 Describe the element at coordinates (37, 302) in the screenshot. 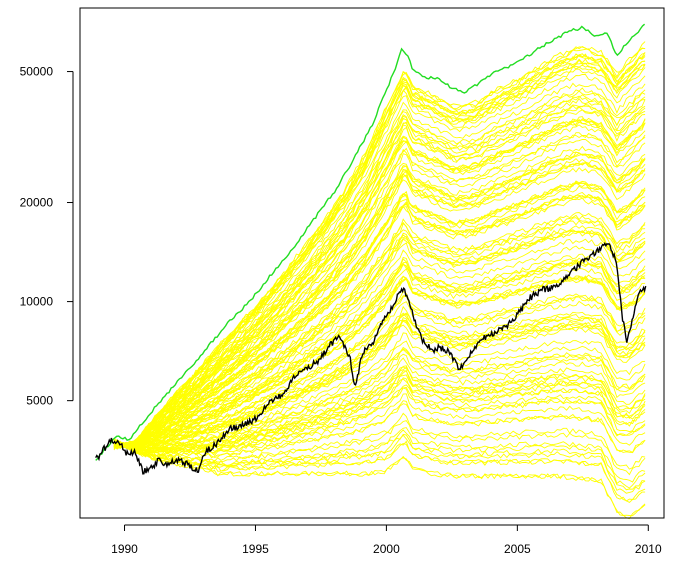

I see `y-tick-label: 10000` at that location.